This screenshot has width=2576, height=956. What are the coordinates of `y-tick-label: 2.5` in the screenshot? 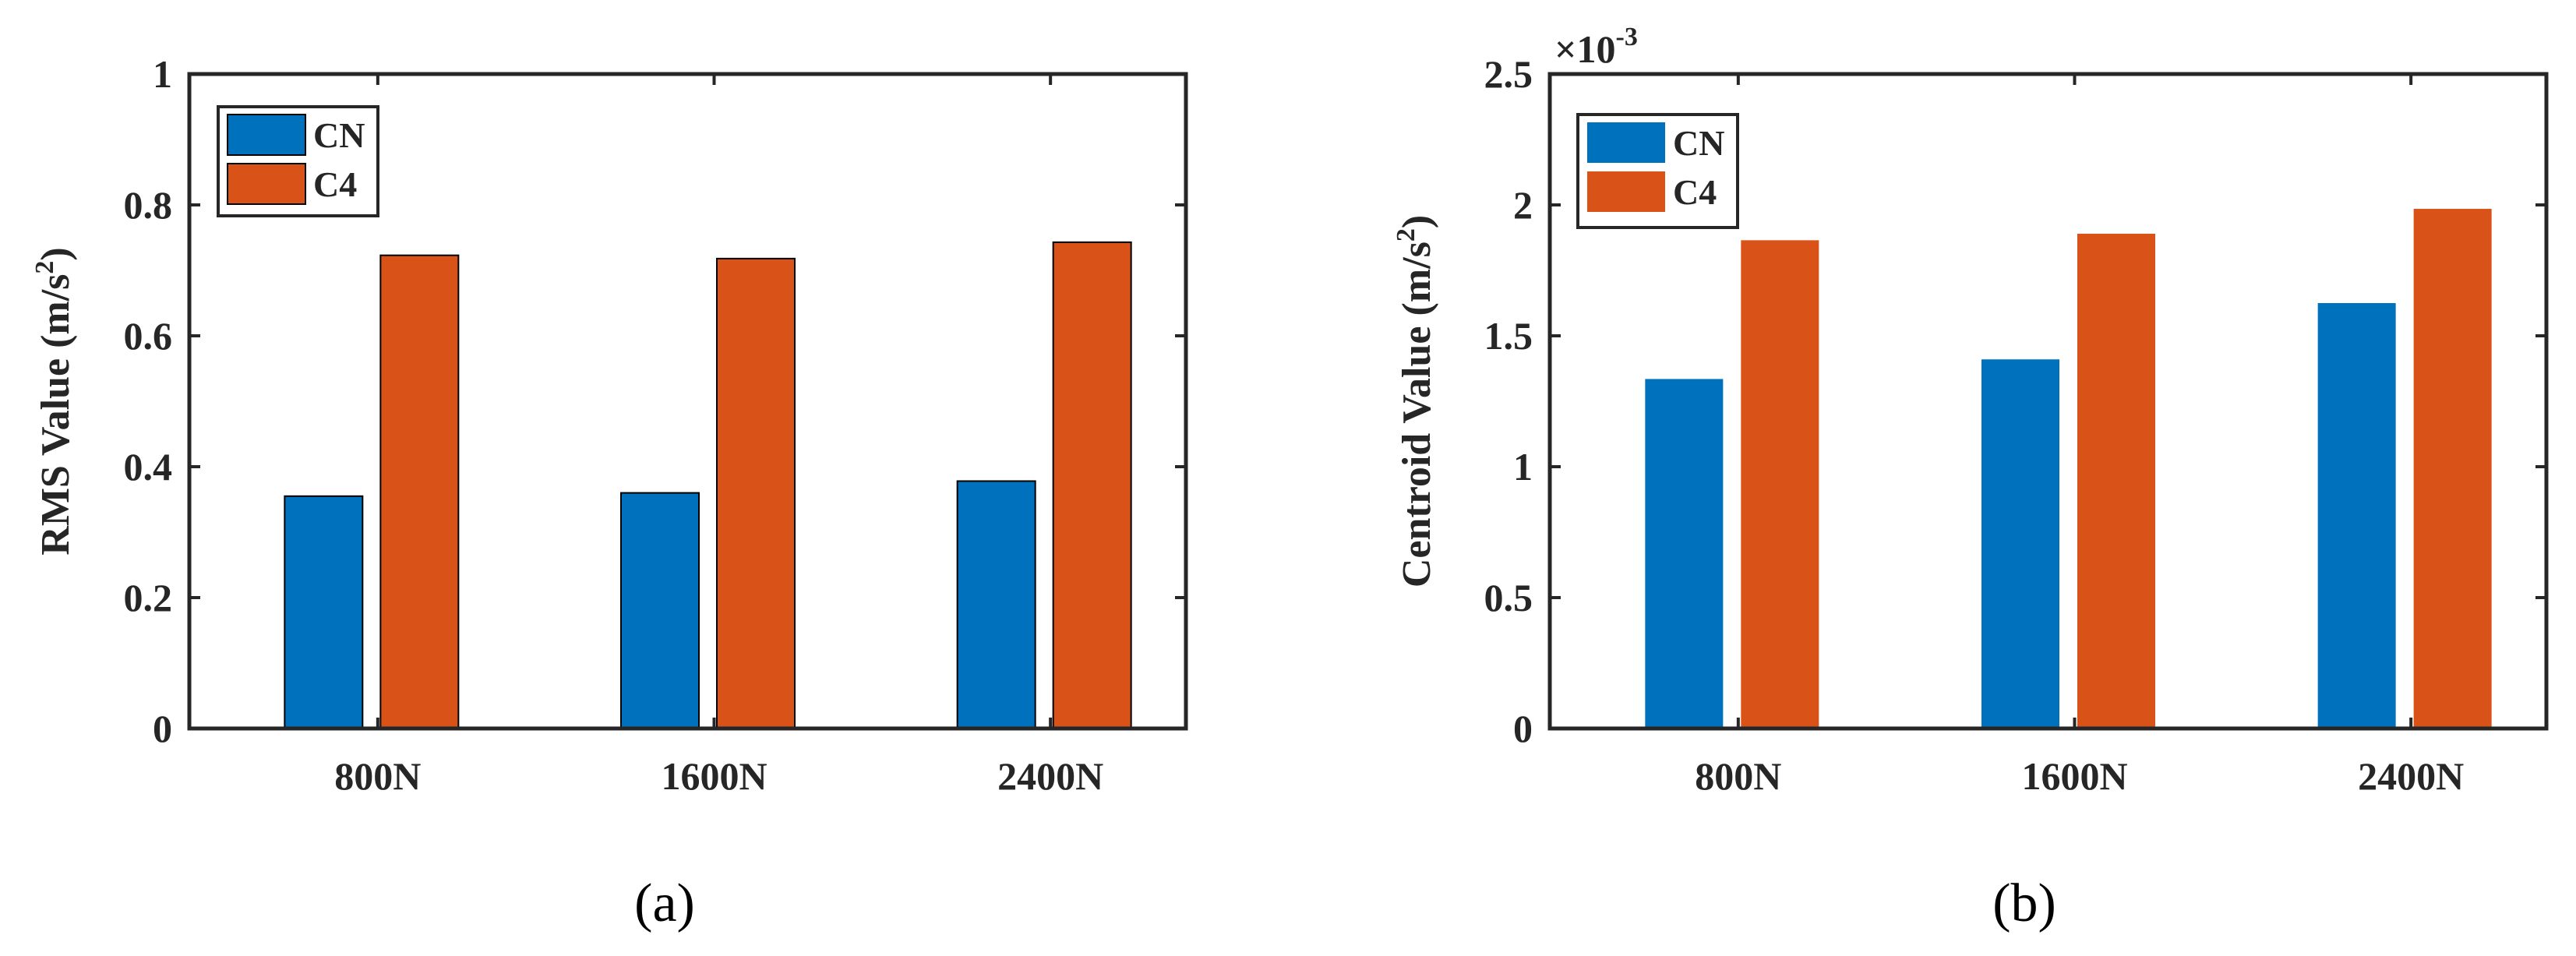 It's located at (1508, 74).